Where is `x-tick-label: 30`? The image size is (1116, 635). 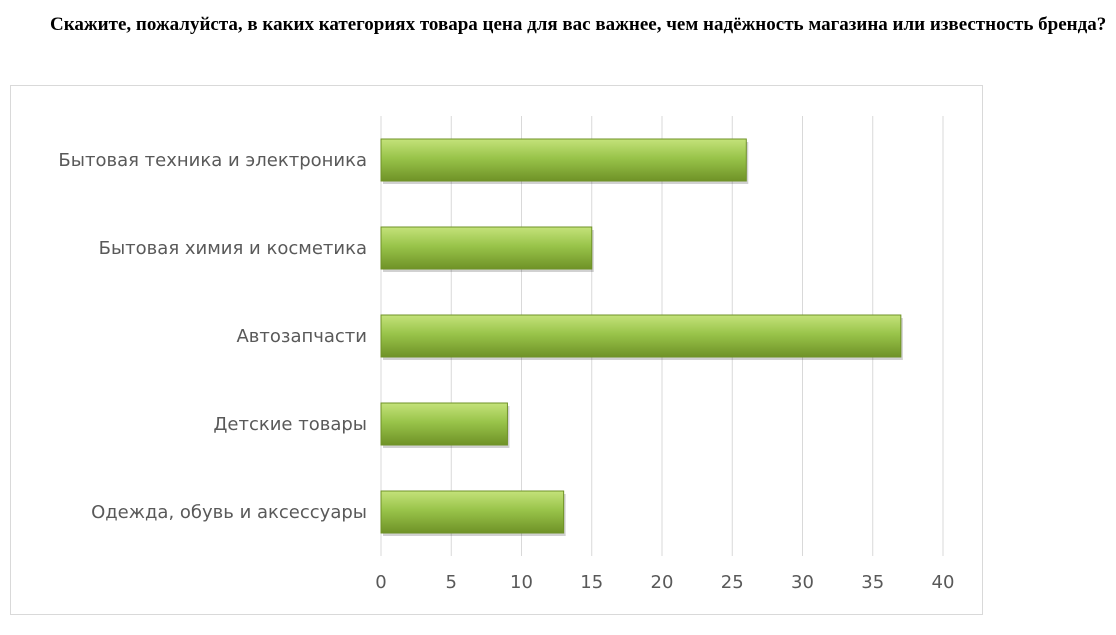 x-tick-label: 30 is located at coordinates (802, 582).